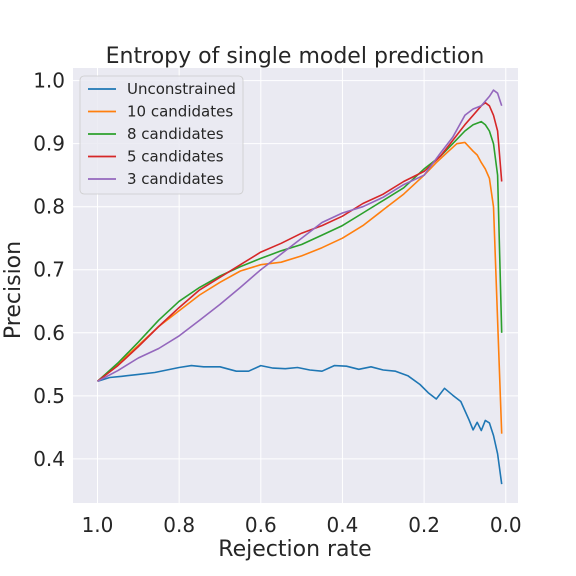  Describe the element at coordinates (175, 157) in the screenshot. I see `legend-label: 5 candidates` at that location.